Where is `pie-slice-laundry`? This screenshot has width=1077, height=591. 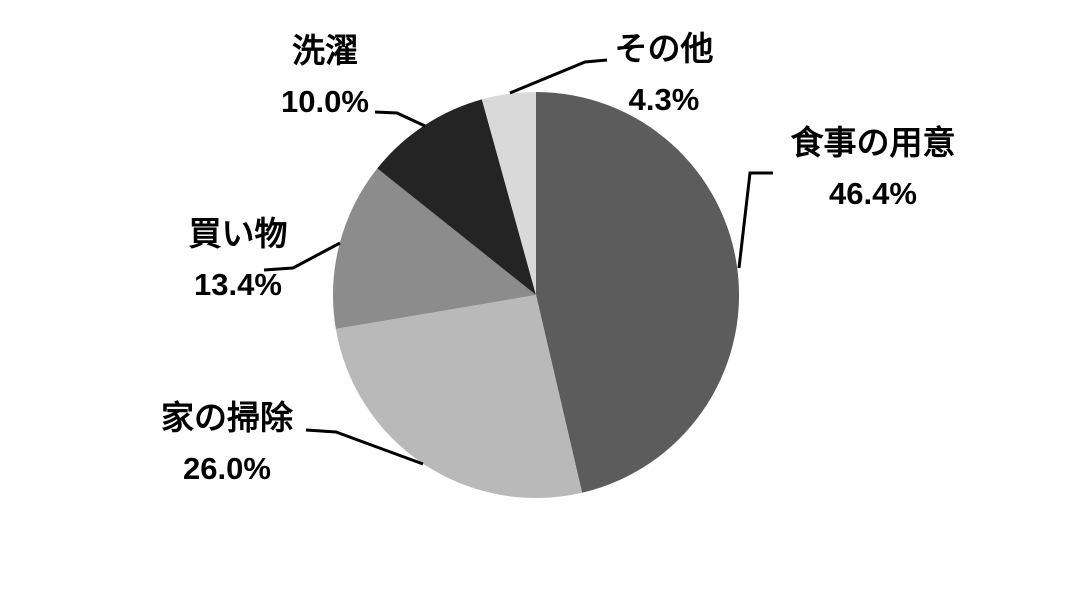
pie-slice-laundry is located at coordinates (456, 197).